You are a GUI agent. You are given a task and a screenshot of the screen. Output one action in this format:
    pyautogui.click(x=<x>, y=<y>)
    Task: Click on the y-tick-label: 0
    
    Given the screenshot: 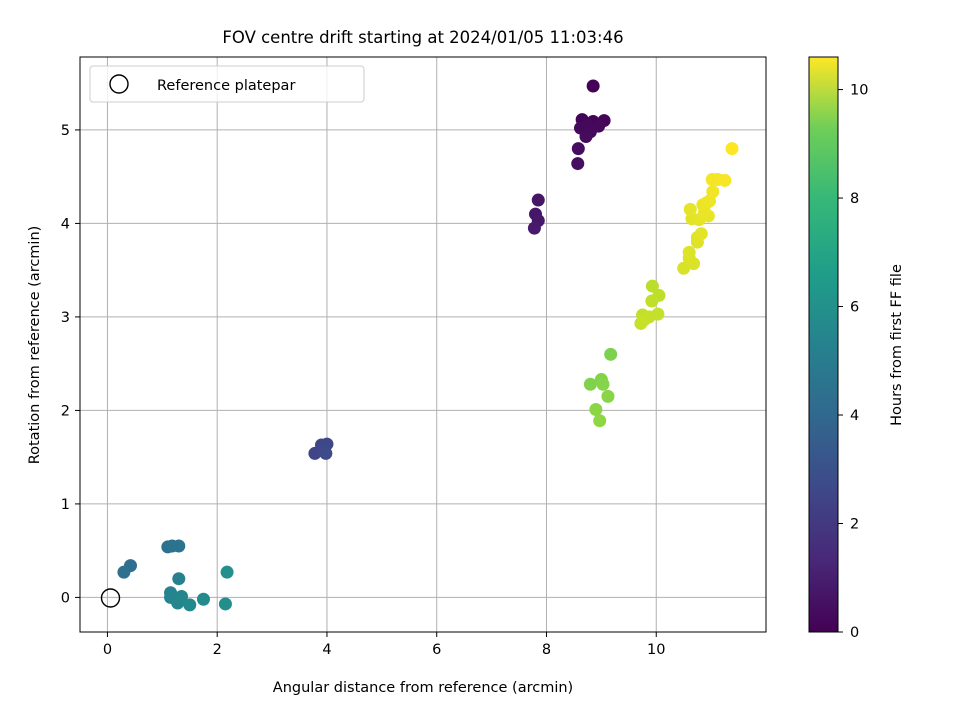 What is the action you would take?
    pyautogui.click(x=65, y=598)
    